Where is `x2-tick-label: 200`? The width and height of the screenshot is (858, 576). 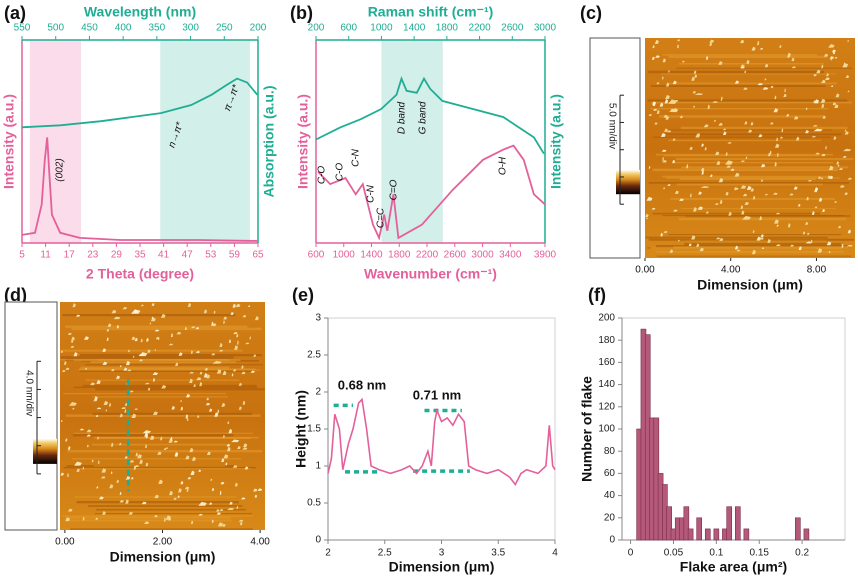 x2-tick-label: 200 is located at coordinates (316, 28).